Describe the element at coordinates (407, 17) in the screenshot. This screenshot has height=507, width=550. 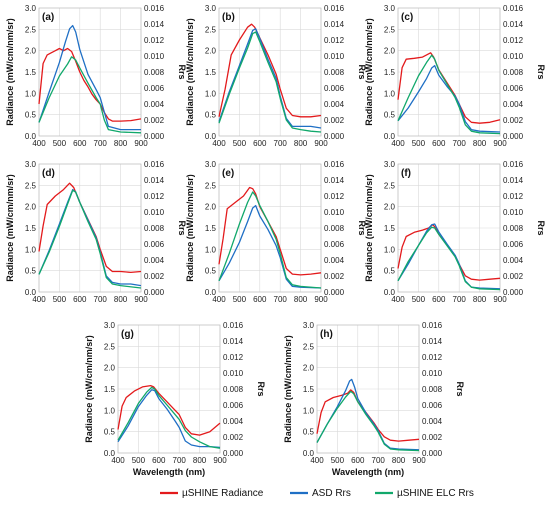
I see `panel-label: (c)` at that location.